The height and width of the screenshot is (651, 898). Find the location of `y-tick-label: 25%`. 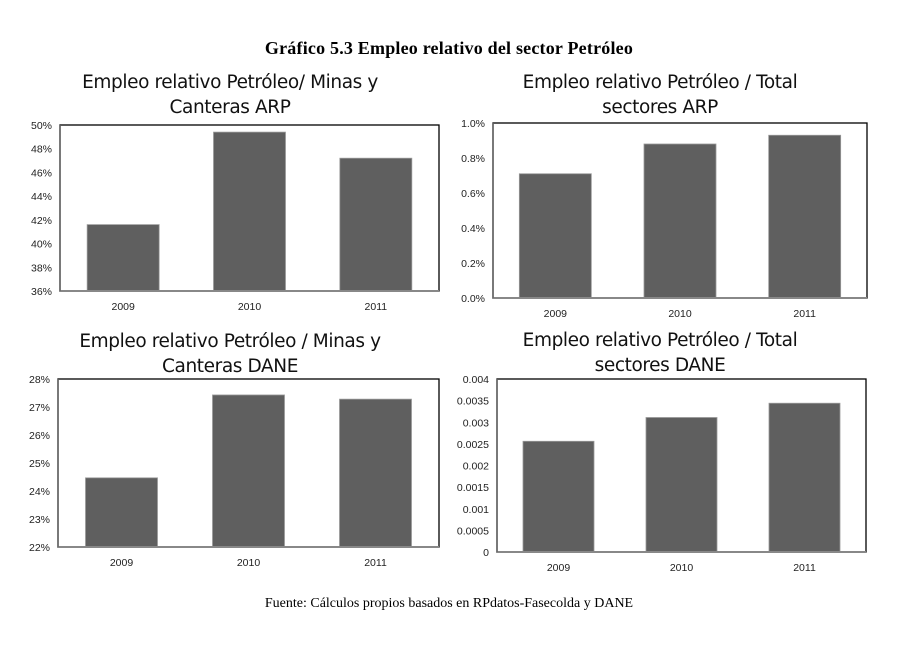

y-tick-label: 25% is located at coordinates (39, 464).